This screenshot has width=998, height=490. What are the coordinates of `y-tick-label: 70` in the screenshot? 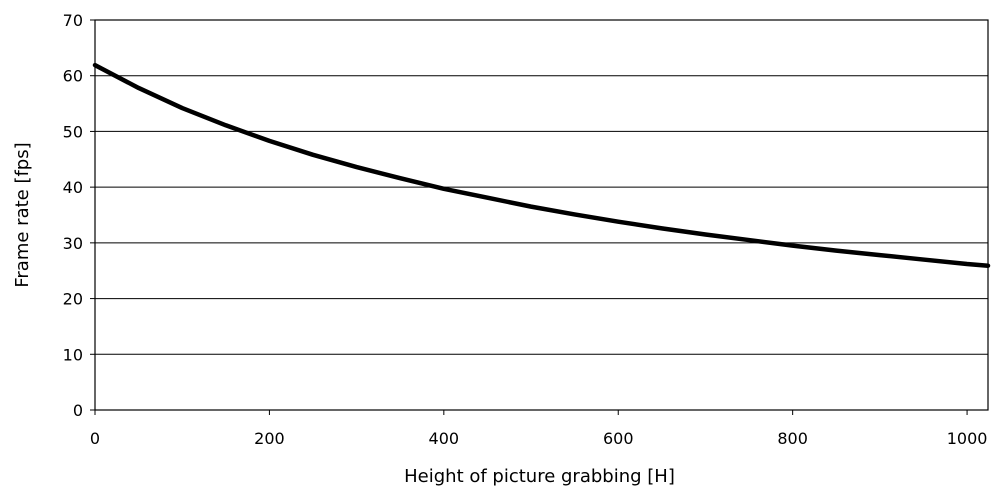 It's located at (73, 20).